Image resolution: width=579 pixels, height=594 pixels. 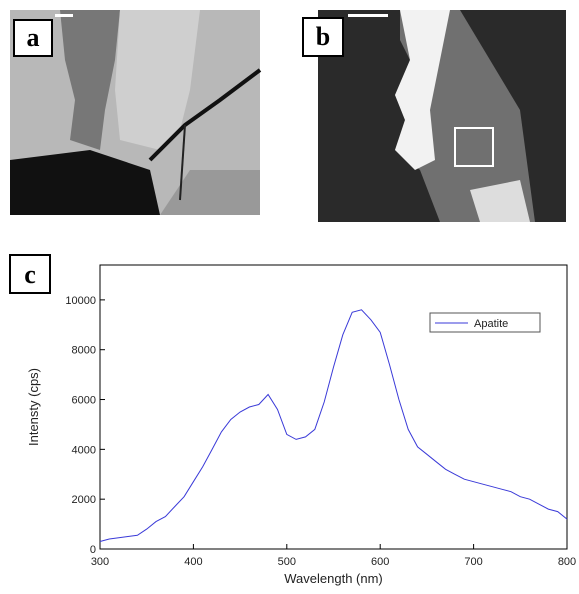 I want to click on x-tick-label: 500, so click(x=287, y=562).